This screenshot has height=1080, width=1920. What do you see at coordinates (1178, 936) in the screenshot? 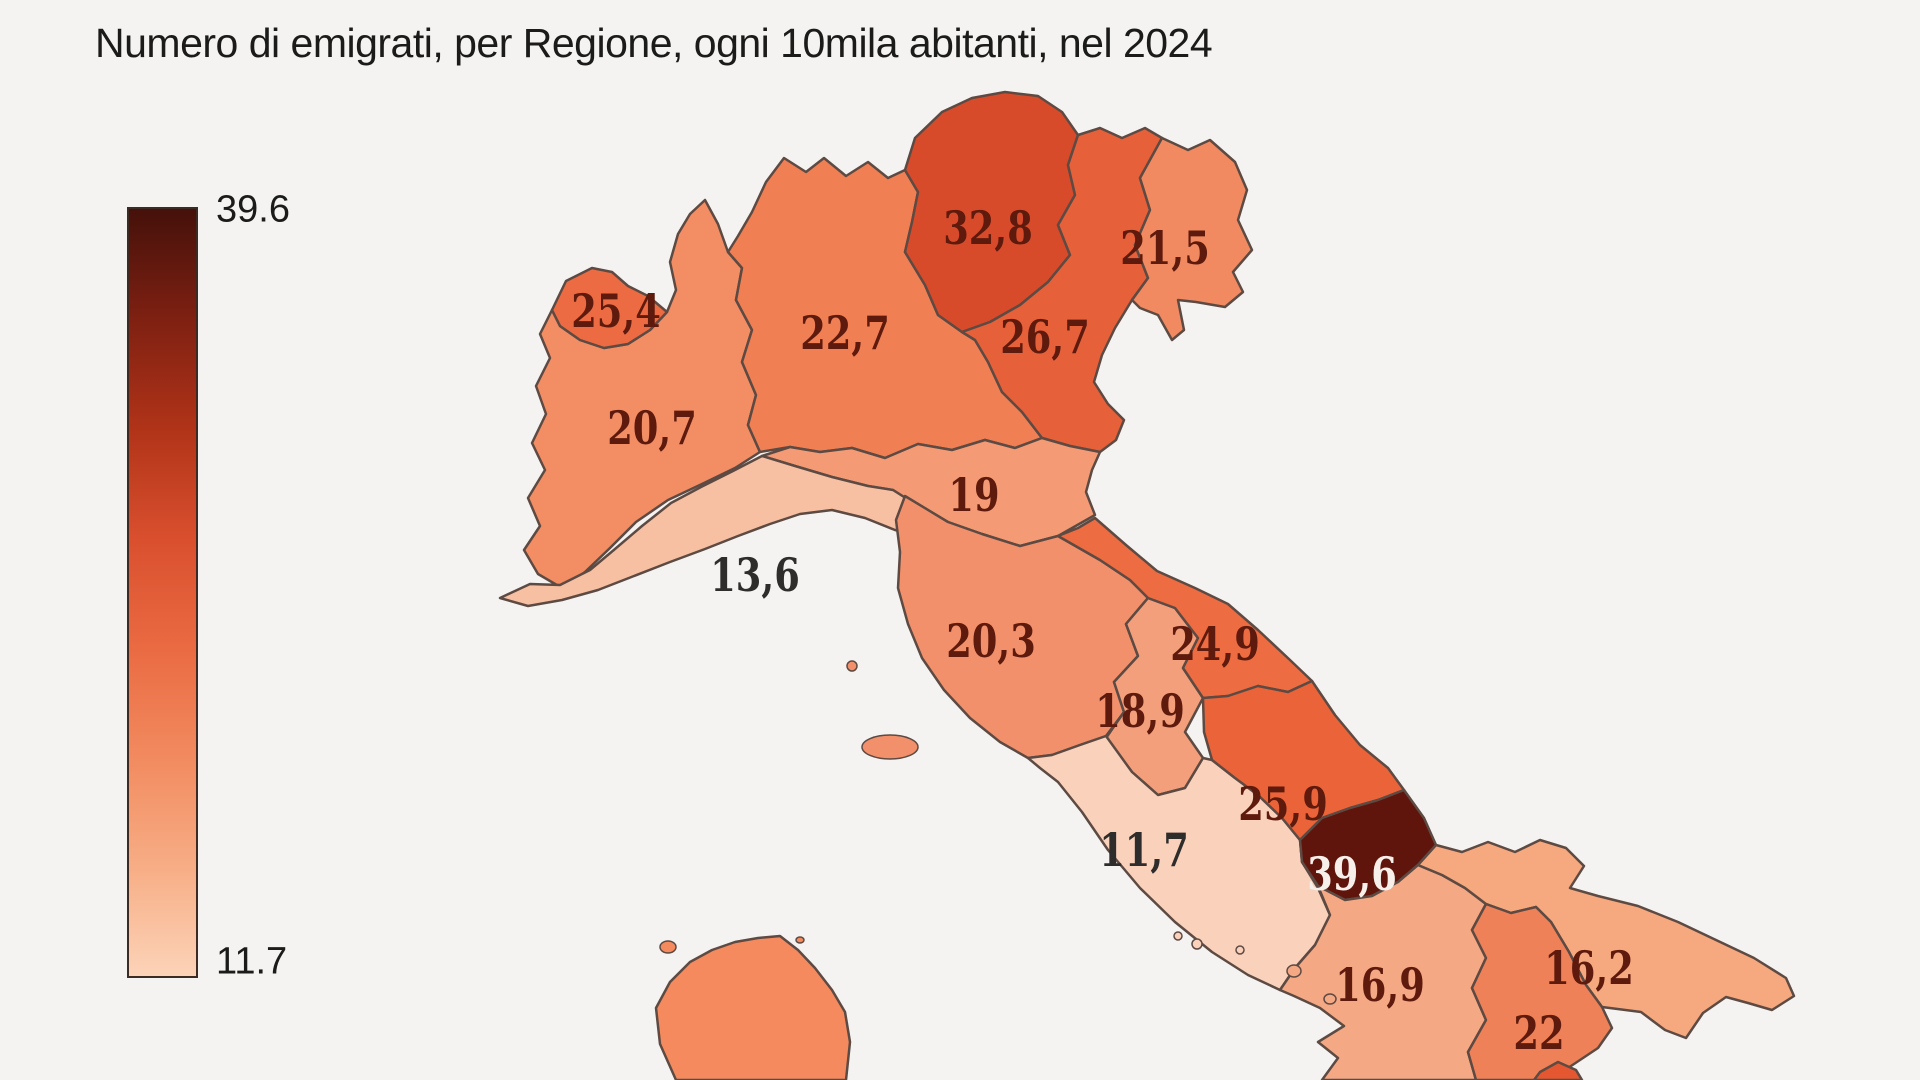
I see `island-ponza` at bounding box center [1178, 936].